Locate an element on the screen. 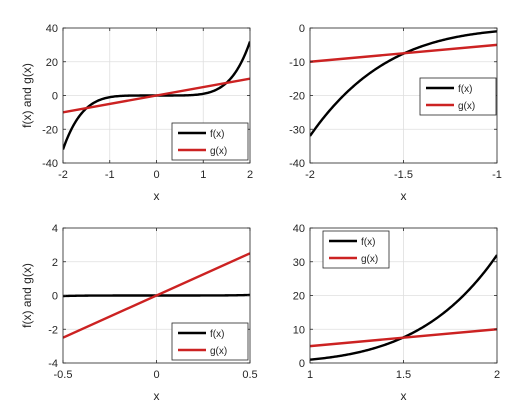  x-tick-label: -1.5 is located at coordinates (403, 175).